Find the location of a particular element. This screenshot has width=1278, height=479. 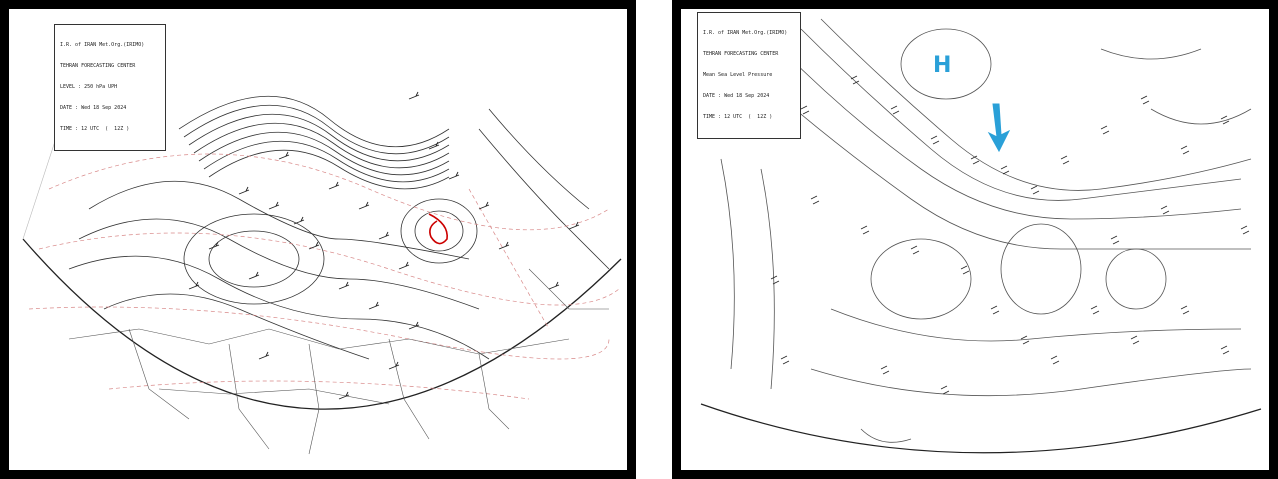

low-center-highlight is located at coordinates (438, 229).